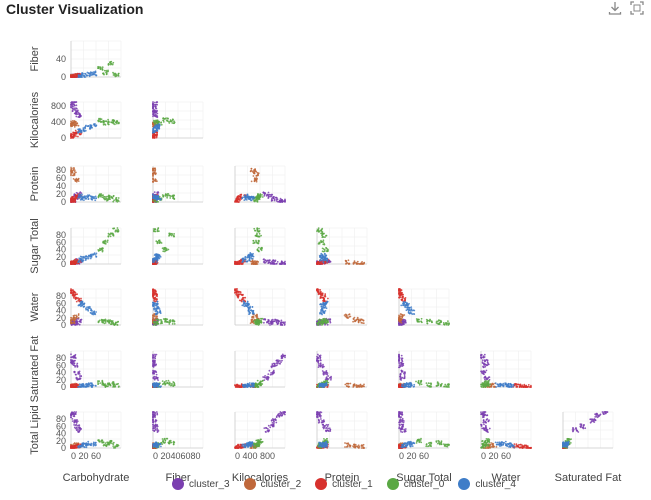 This screenshot has width=651, height=500. I want to click on y-tick-label: 80, so click(61, 170).